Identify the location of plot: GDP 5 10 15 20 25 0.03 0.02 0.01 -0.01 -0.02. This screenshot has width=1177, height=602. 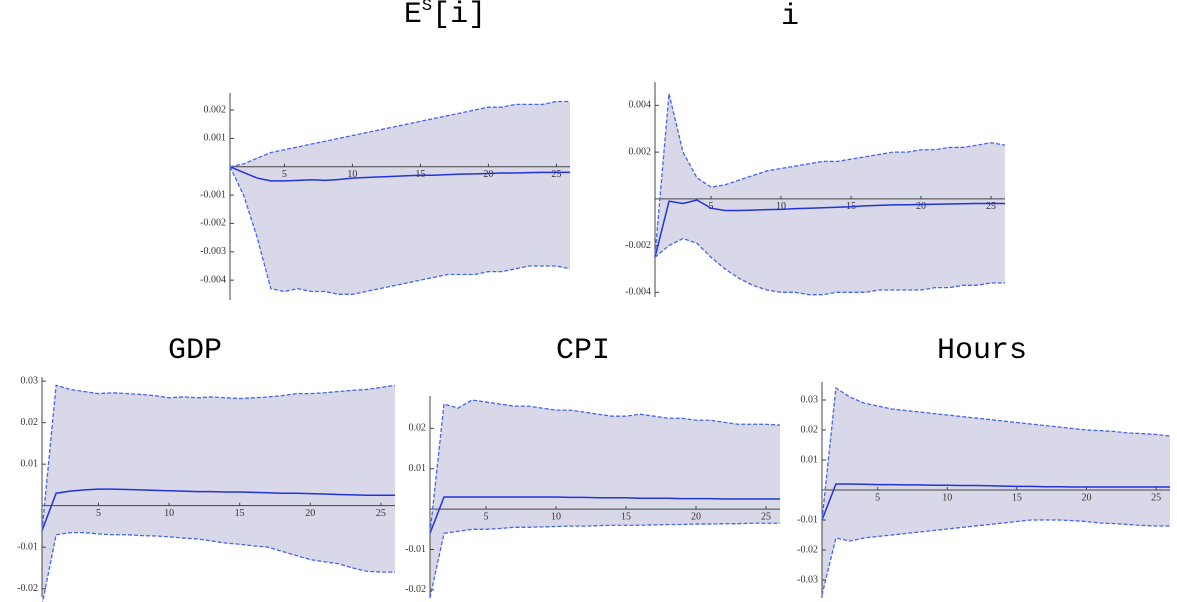
(206, 468).